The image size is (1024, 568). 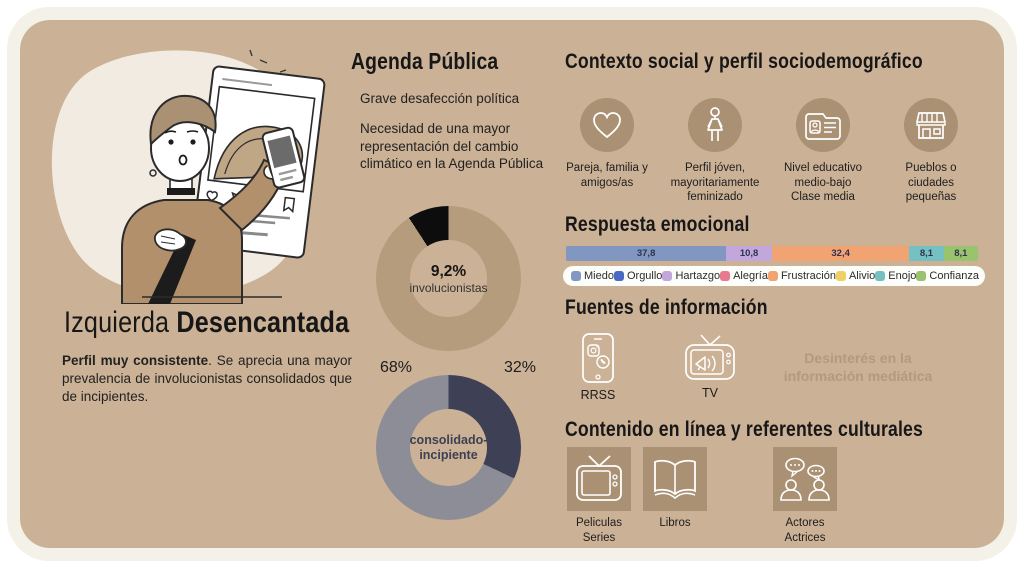 What do you see at coordinates (858, 367) in the screenshot?
I see `media-disinterest-note: Desinterés en la información mediática` at bounding box center [858, 367].